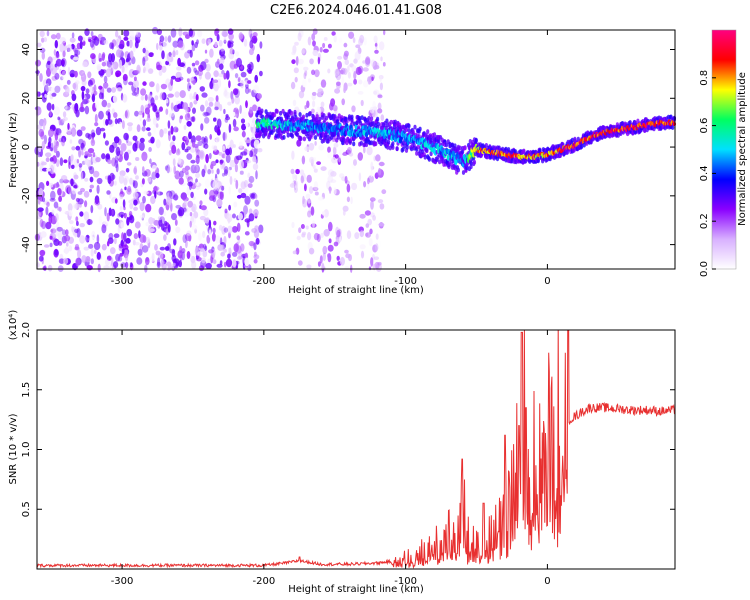 This screenshot has height=600, width=750. I want to click on y-tick-label: 1.5, so click(26, 390).